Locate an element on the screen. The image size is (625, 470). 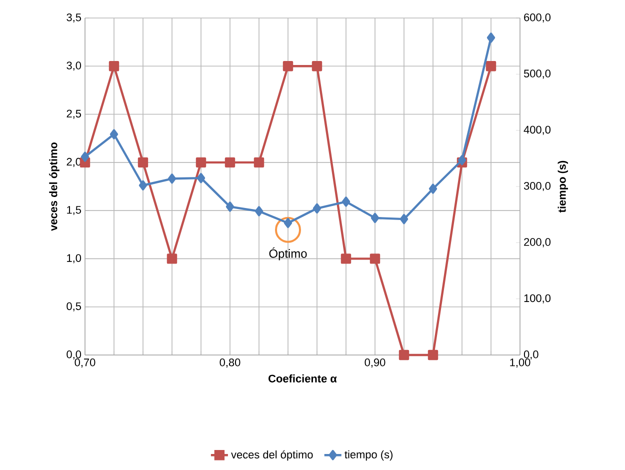
y2-tick-label: 200,0 is located at coordinates (537, 243).